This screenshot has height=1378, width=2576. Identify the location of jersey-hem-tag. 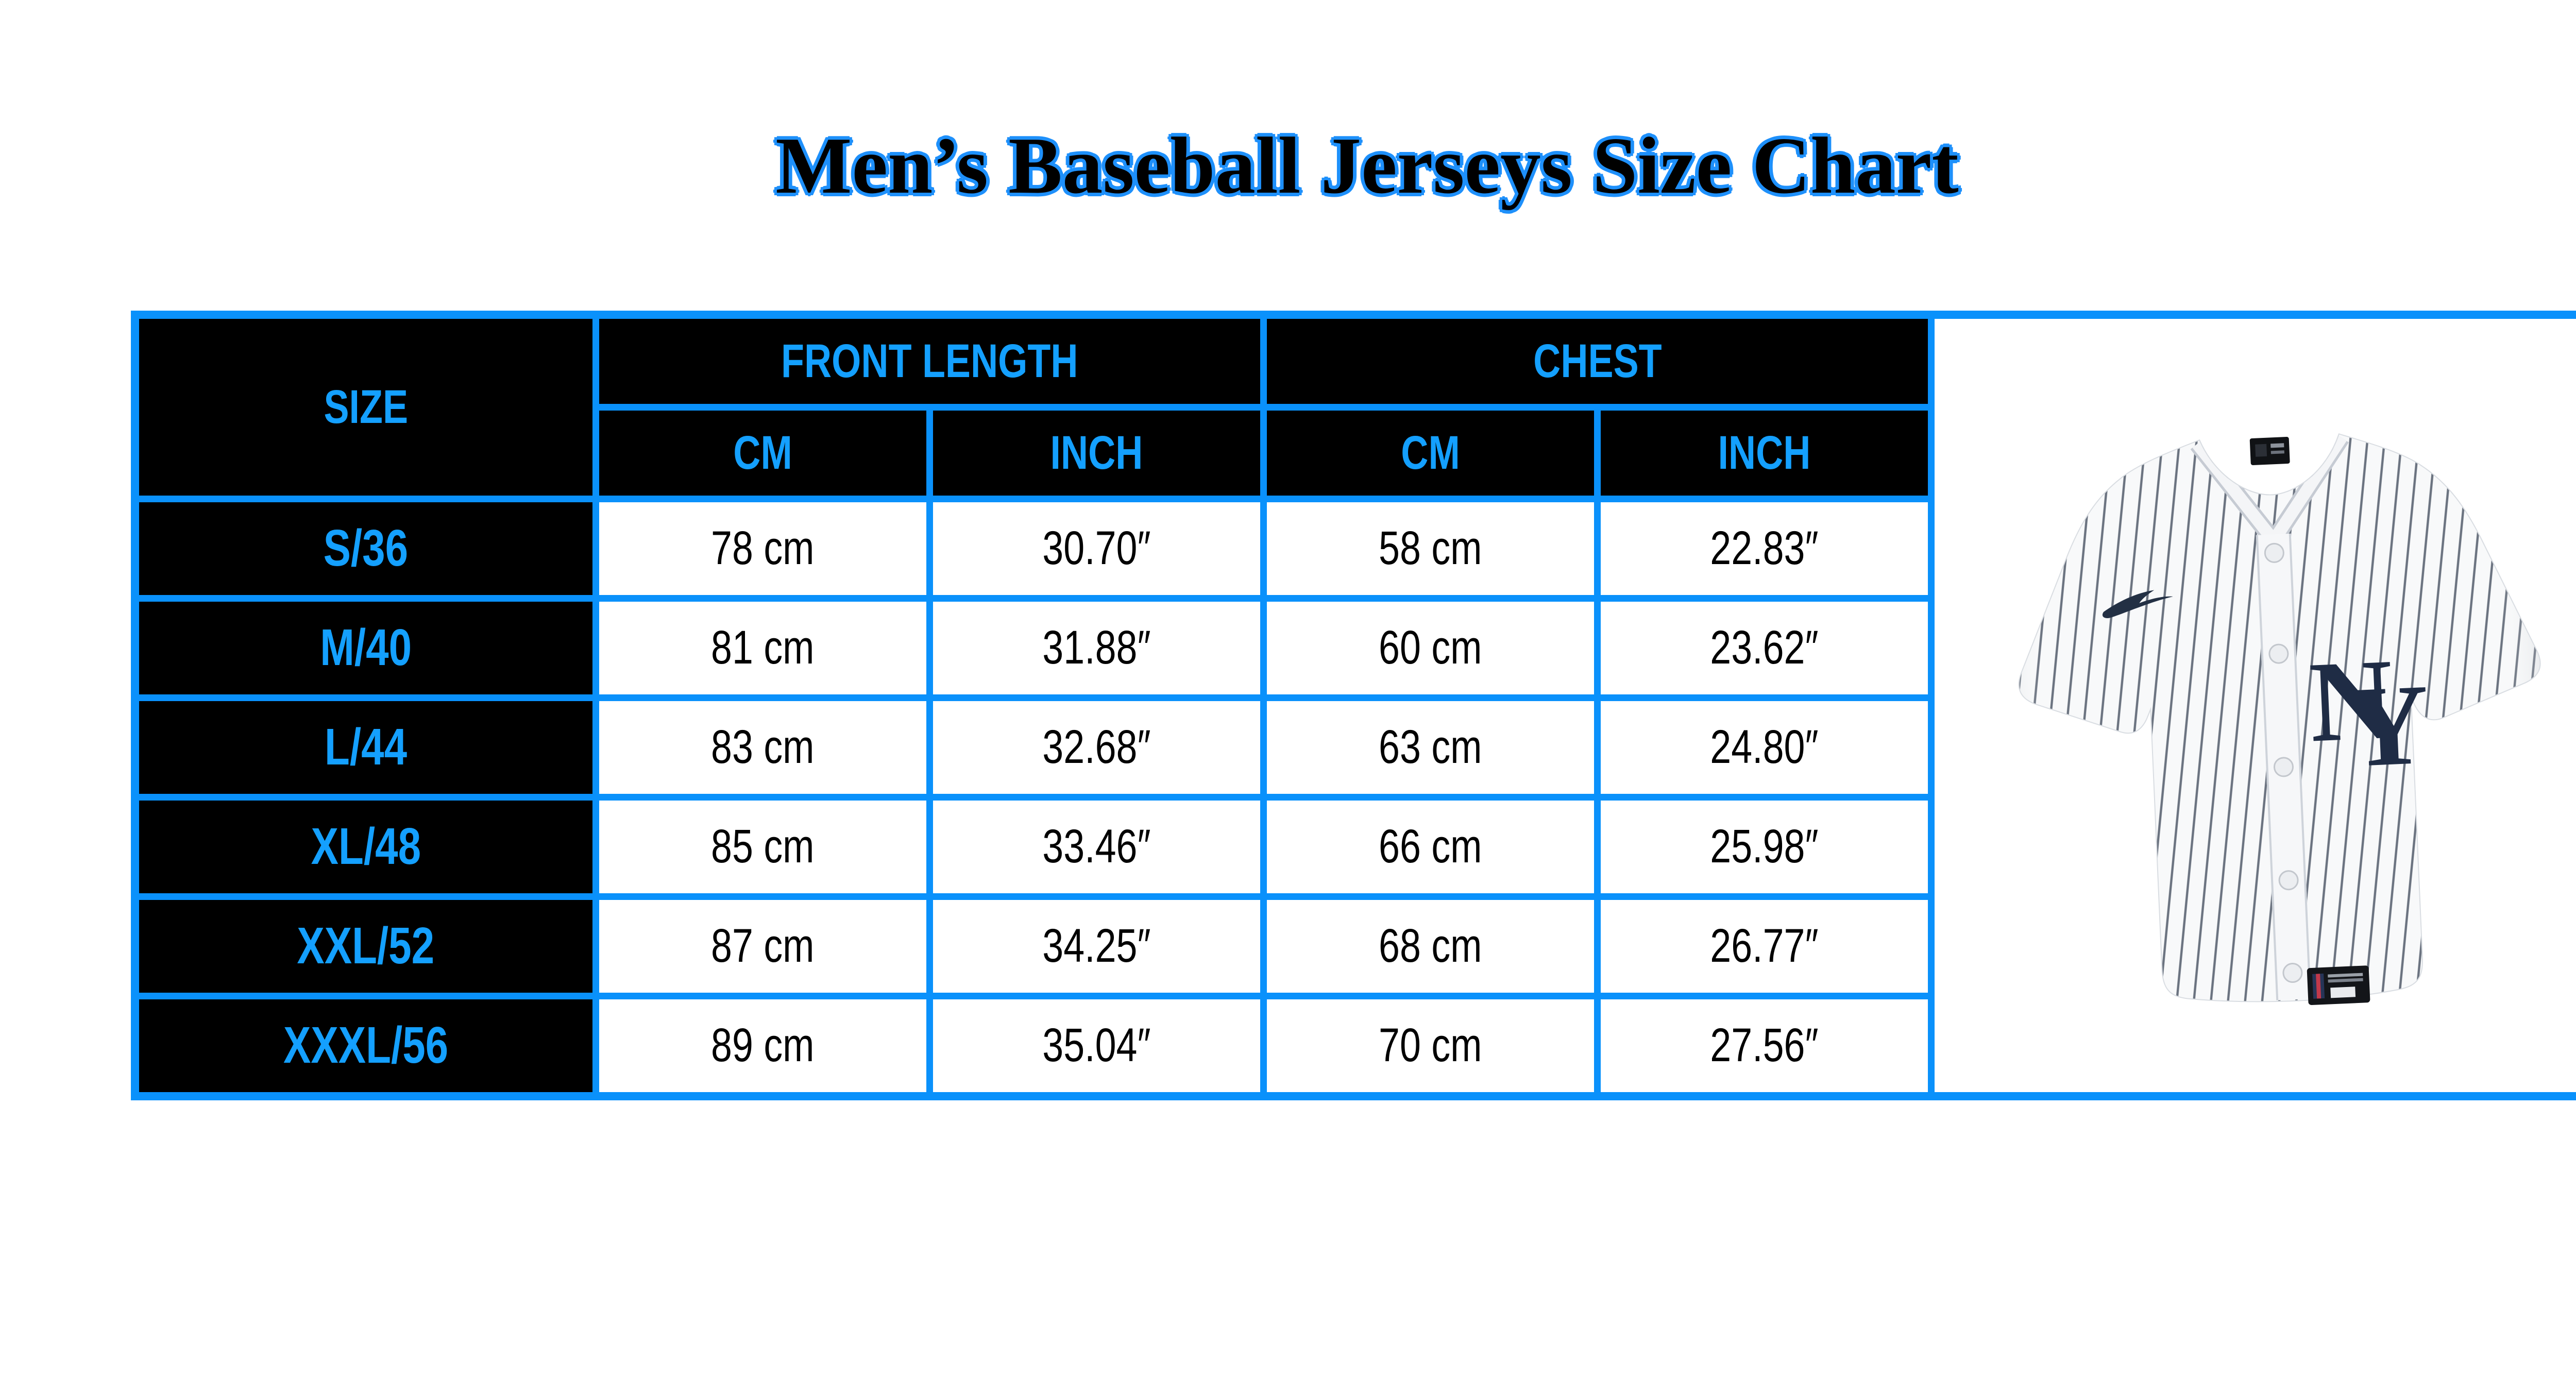
(2338, 985).